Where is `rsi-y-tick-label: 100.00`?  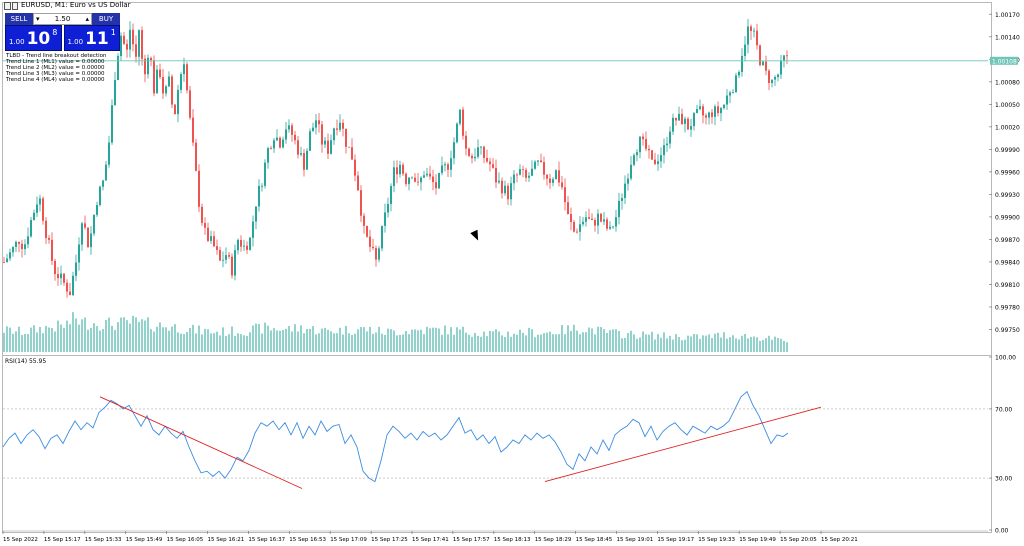 rsi-y-tick-label: 100.00 is located at coordinates (1005, 358).